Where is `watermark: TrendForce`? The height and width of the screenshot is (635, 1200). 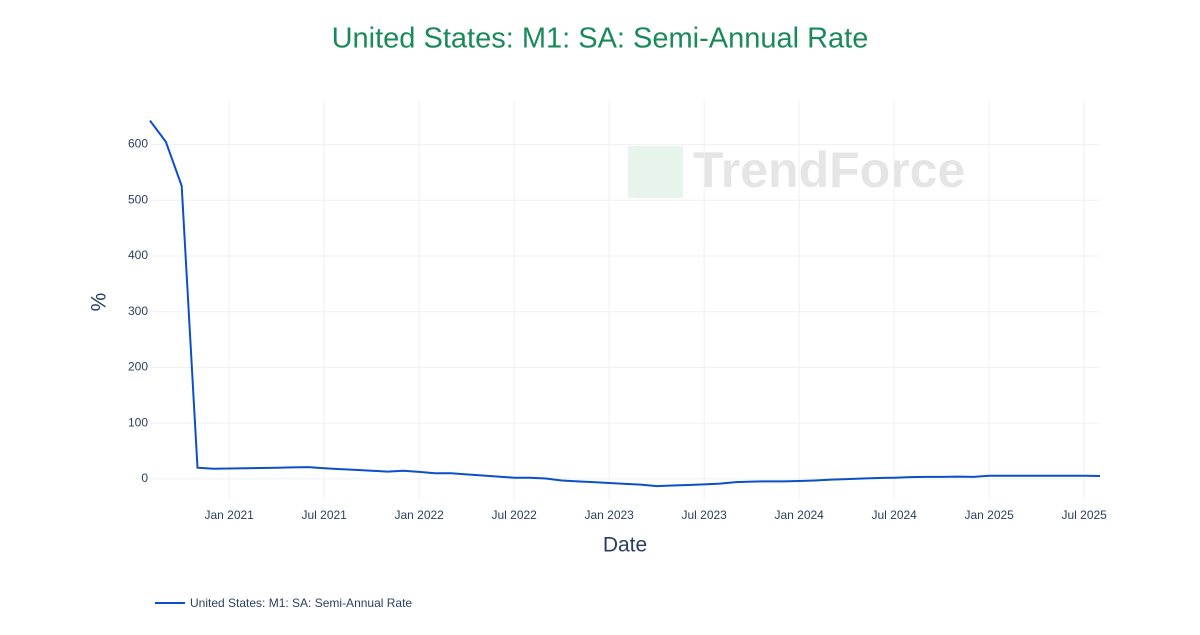 watermark: TrendForce is located at coordinates (796, 170).